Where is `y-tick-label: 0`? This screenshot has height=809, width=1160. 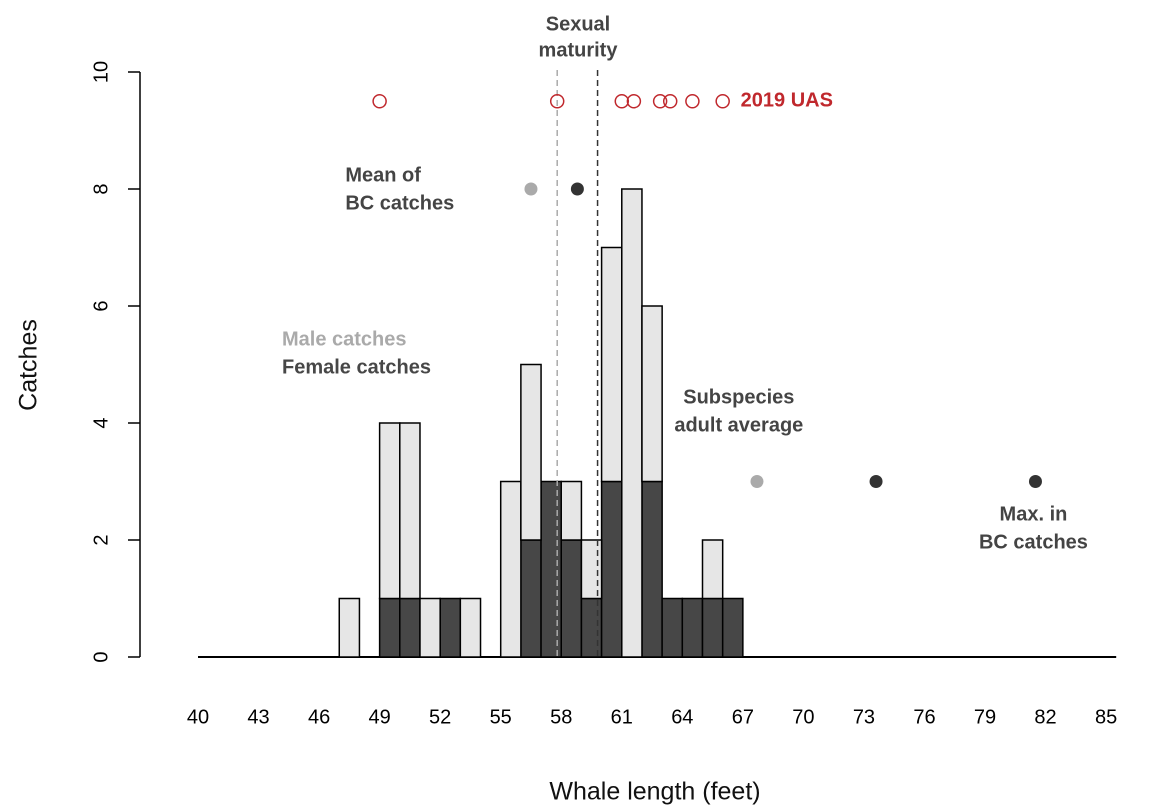
y-tick-label: 0 is located at coordinates (101, 656).